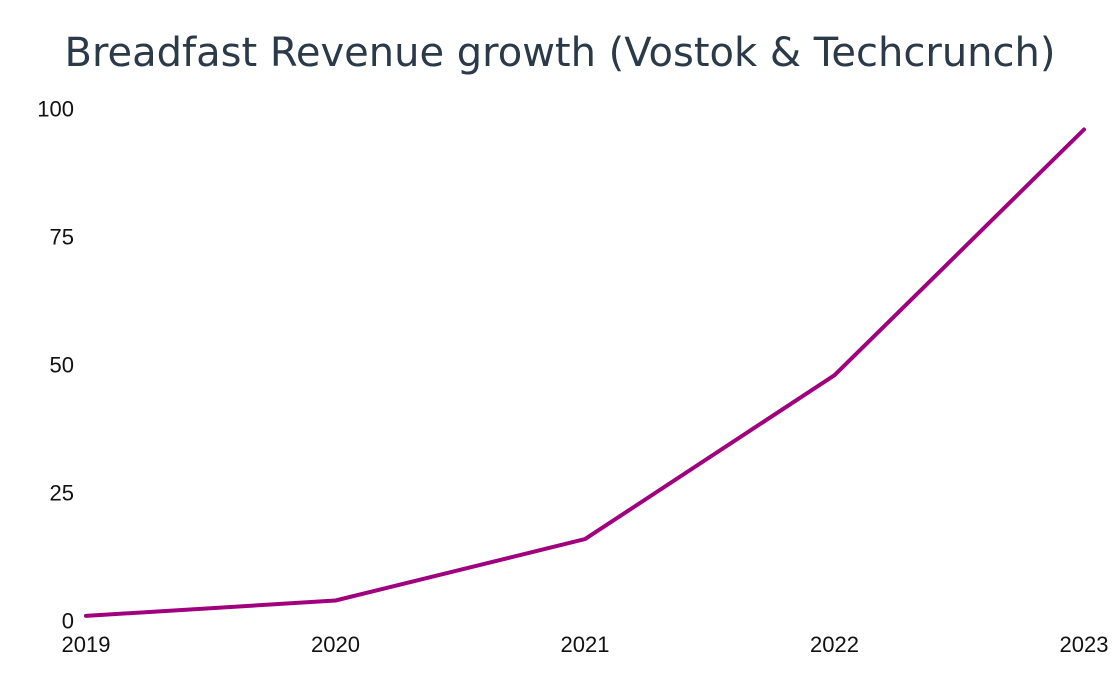 The image size is (1120, 692). Describe the element at coordinates (62, 365) in the screenshot. I see `y-tick-label: 50` at that location.